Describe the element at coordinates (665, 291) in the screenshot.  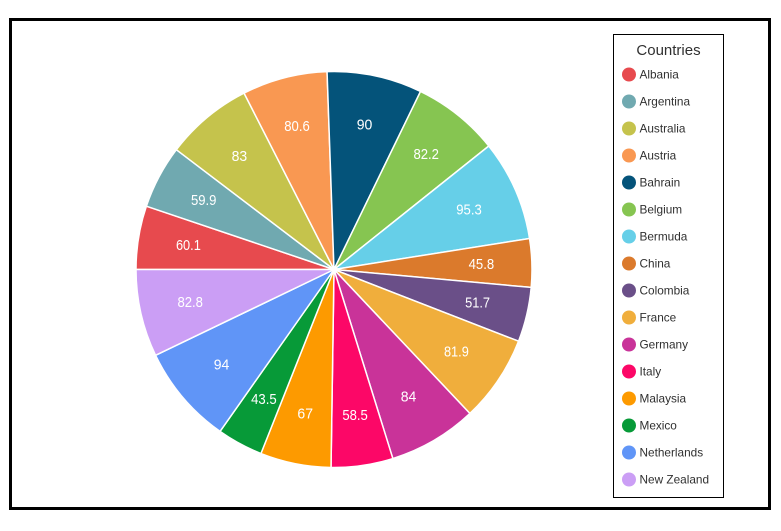
I see `svg-text: Colombia` at that location.